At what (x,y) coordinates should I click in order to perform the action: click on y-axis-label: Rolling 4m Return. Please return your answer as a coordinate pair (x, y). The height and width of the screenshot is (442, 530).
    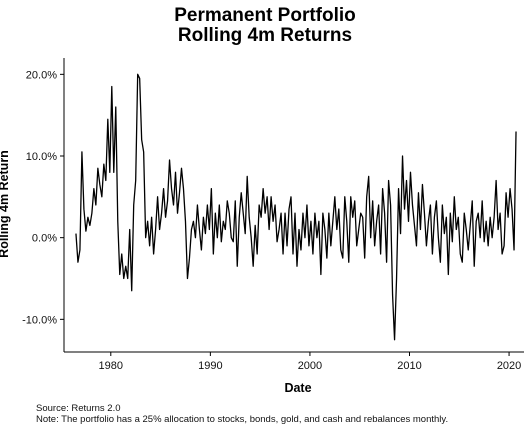
    Looking at the image, I should click on (5, 204).